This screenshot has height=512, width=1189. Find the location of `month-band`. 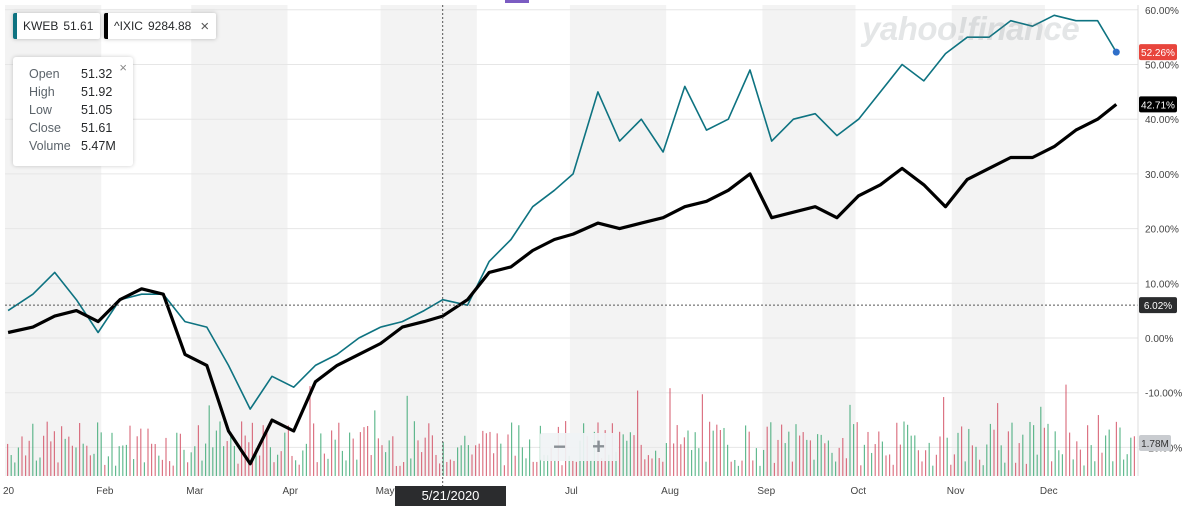

month-band is located at coordinates (998, 240).